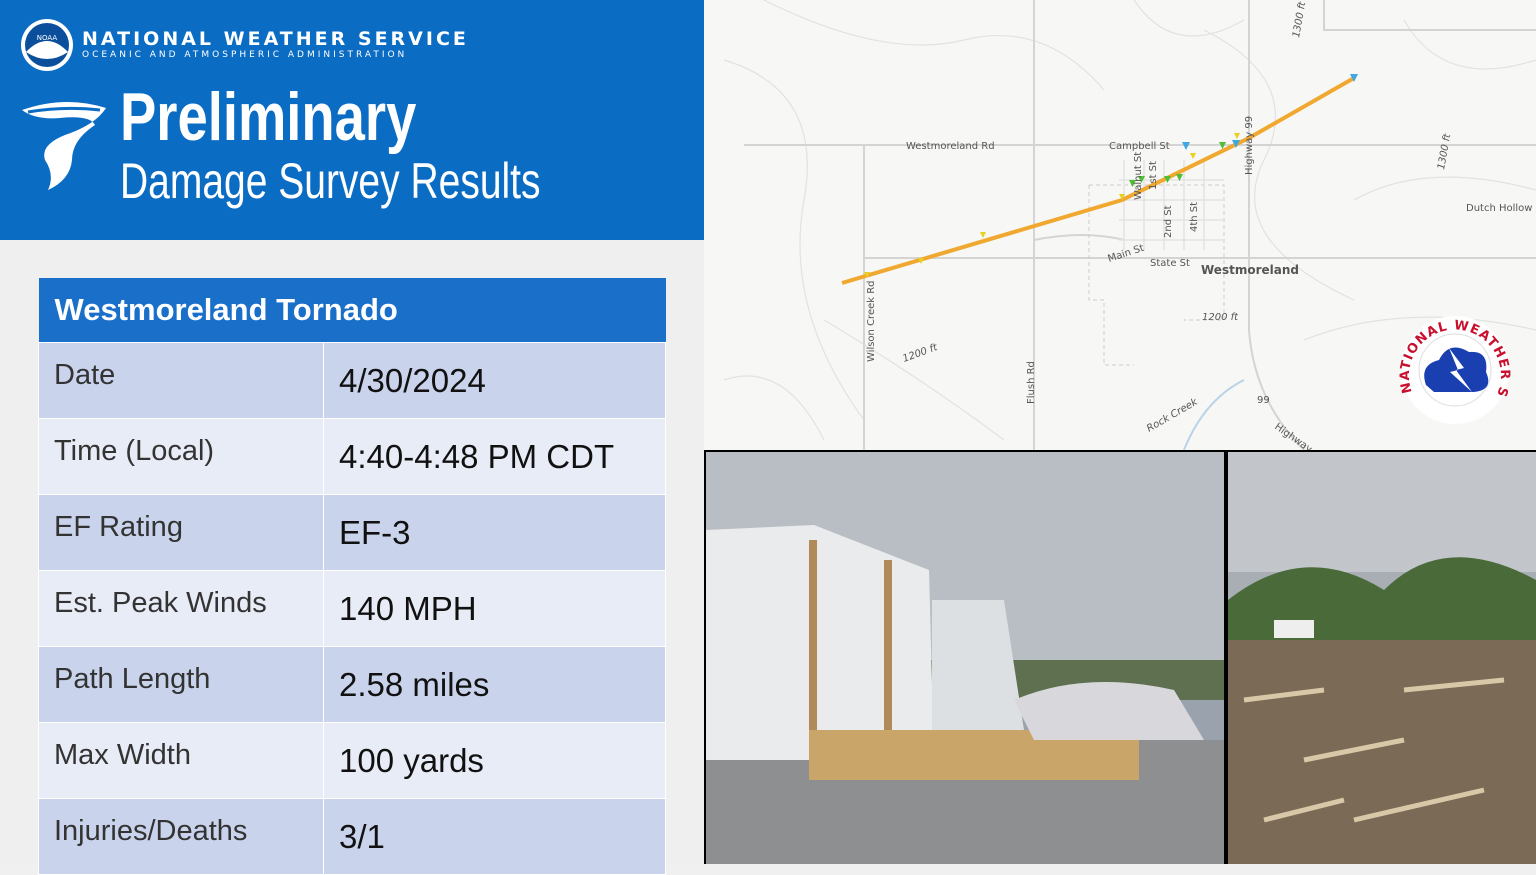 The width and height of the screenshot is (1536, 875). Describe the element at coordinates (494, 456) in the screenshot. I see `row-value: 4:40-4:48 PM CDT` at that location.